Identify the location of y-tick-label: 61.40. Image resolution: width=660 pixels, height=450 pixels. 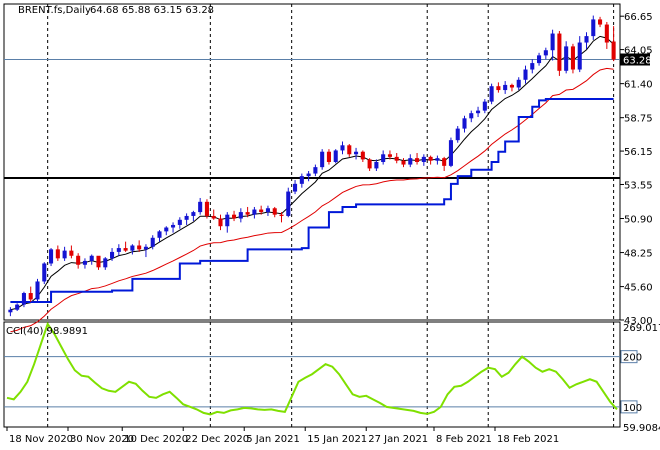
(638, 85).